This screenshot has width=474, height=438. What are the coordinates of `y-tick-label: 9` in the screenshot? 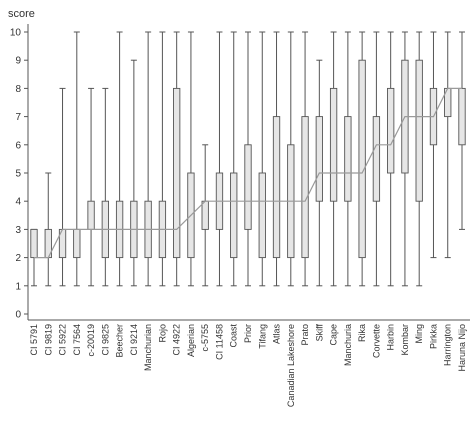 It's located at (18, 61).